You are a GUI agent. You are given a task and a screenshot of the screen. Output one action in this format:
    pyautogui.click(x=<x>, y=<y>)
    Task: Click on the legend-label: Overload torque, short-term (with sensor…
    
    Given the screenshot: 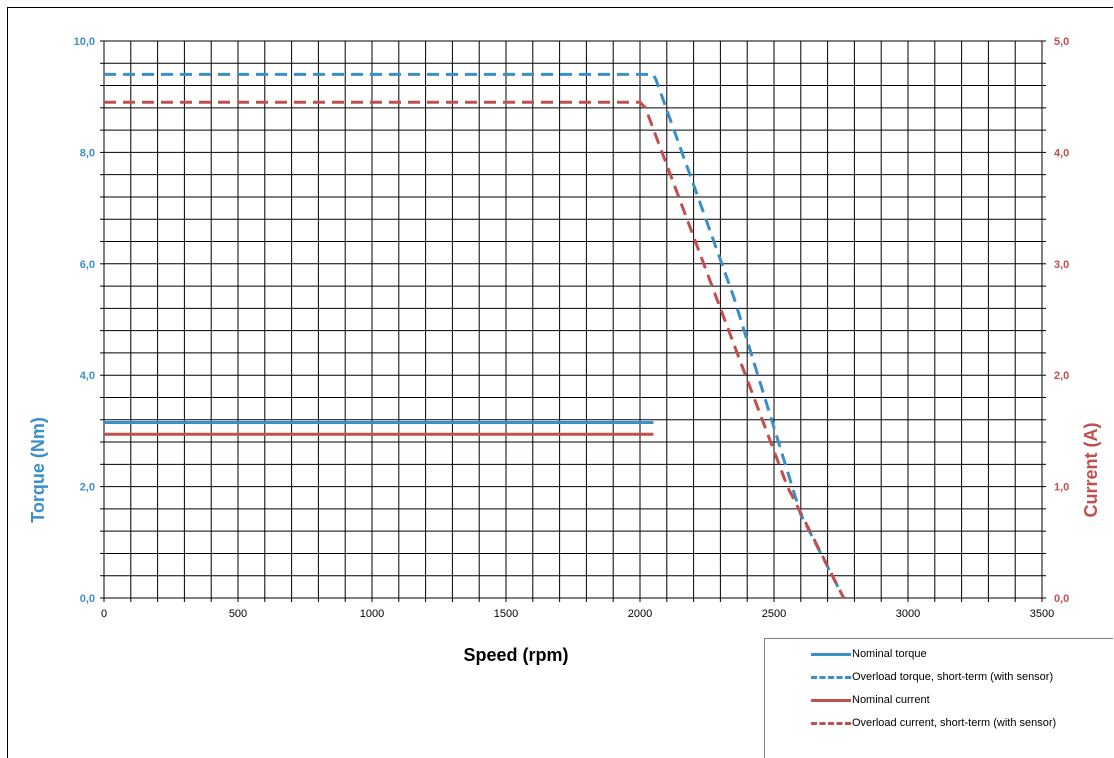 What is the action you would take?
    pyautogui.click(x=953, y=677)
    